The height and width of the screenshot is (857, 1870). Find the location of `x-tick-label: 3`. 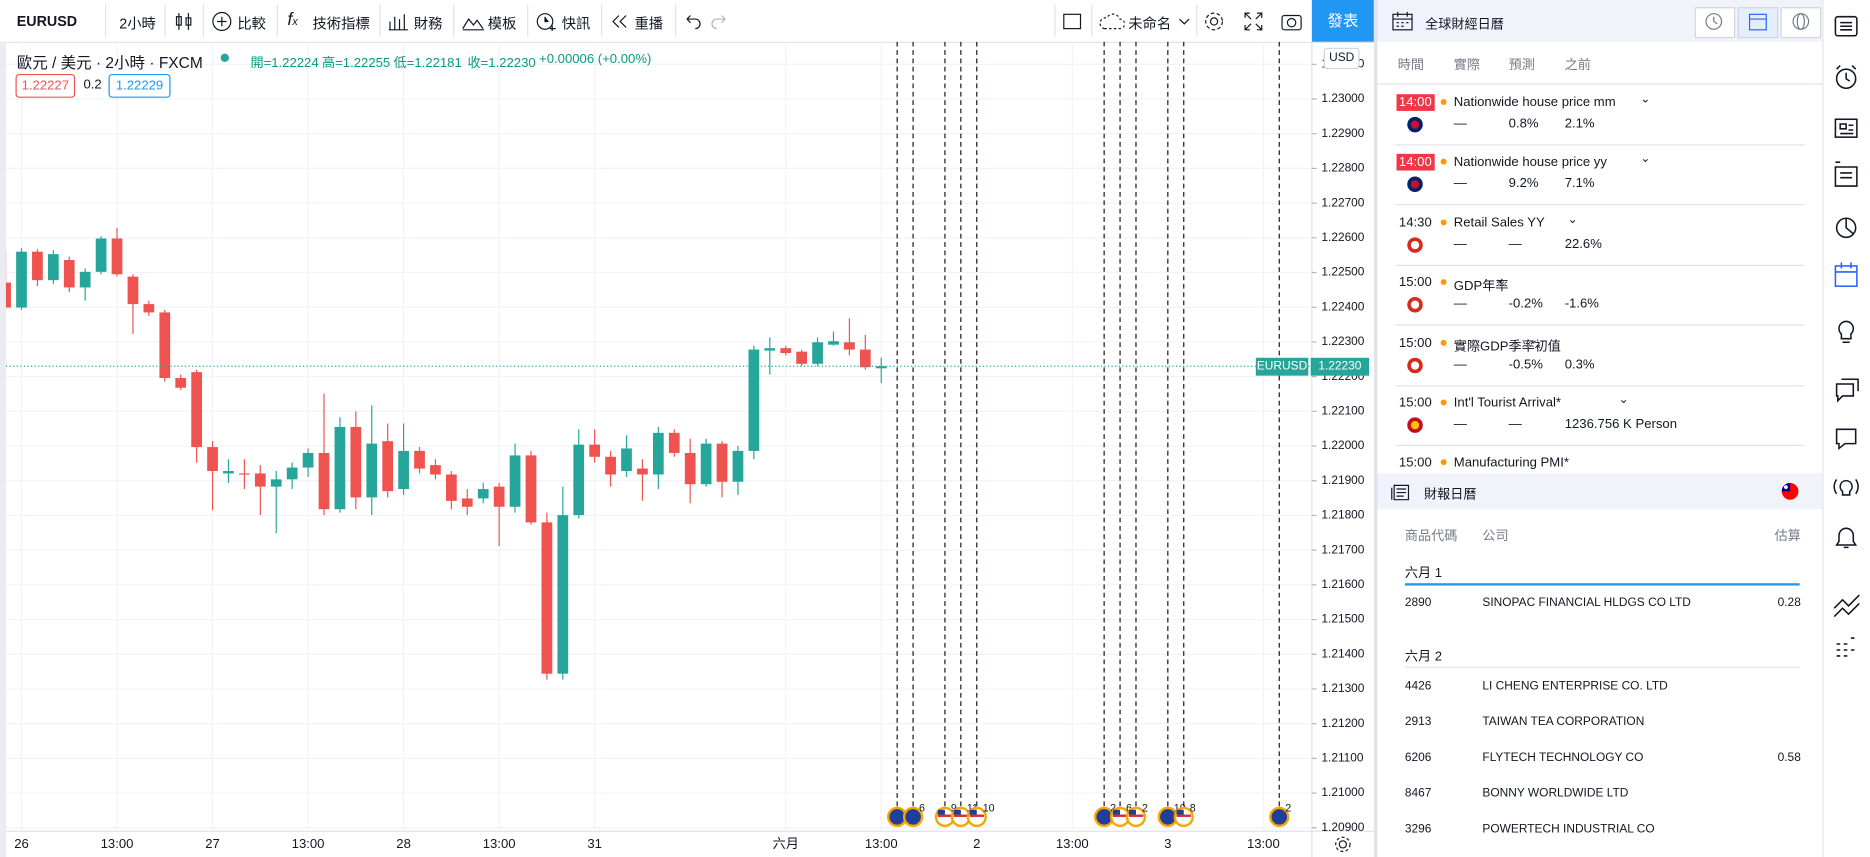

x-tick-label: 3 is located at coordinates (1167, 843).